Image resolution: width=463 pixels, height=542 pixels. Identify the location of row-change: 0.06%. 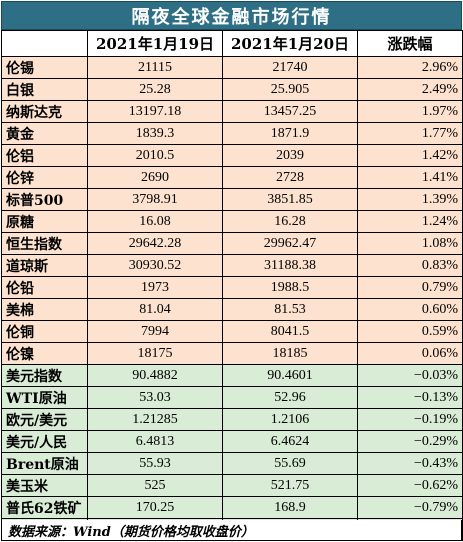
(410, 353).